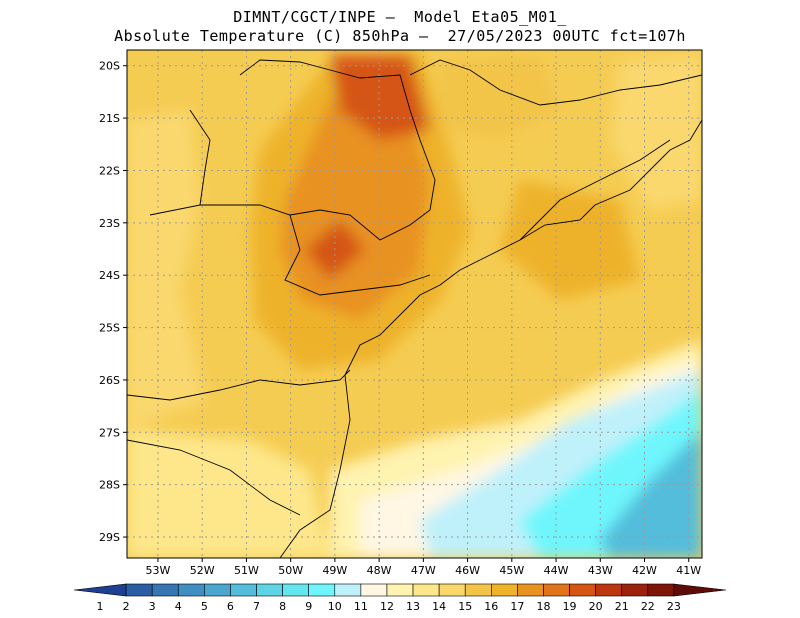 The image size is (800, 618). What do you see at coordinates (282, 606) in the screenshot?
I see `colorbar-label: 8` at bounding box center [282, 606].